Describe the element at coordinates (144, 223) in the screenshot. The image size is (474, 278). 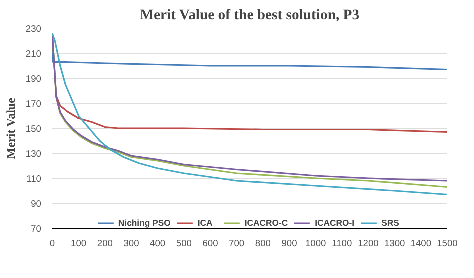
I see `legend-label: Niching PSO` at that location.